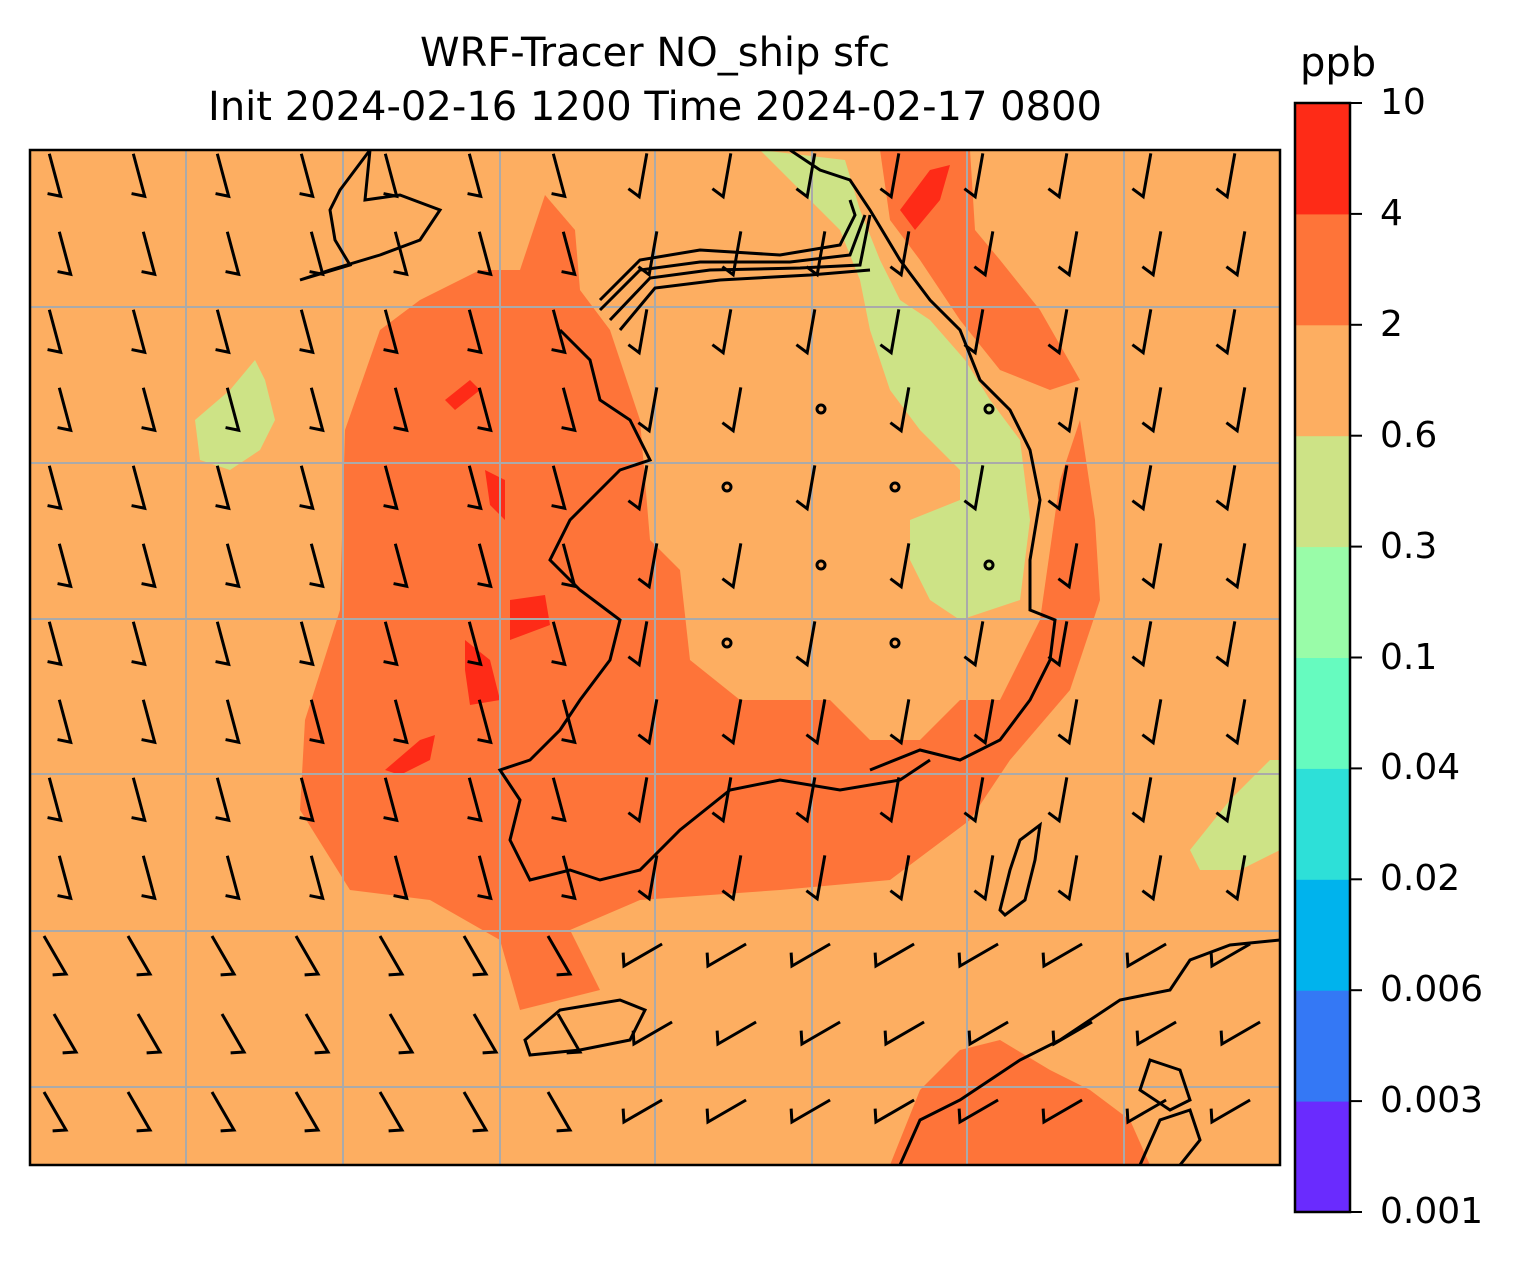 The height and width of the screenshot is (1267, 1528). I want to click on colorbar-tick-label: 4, so click(1391, 213).